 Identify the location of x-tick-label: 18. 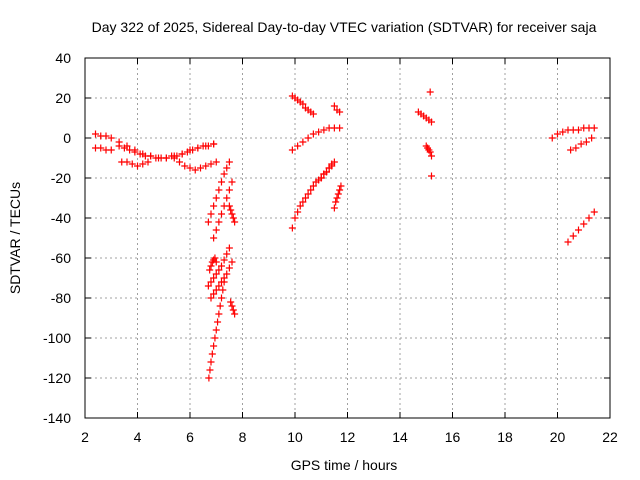
(505, 437).